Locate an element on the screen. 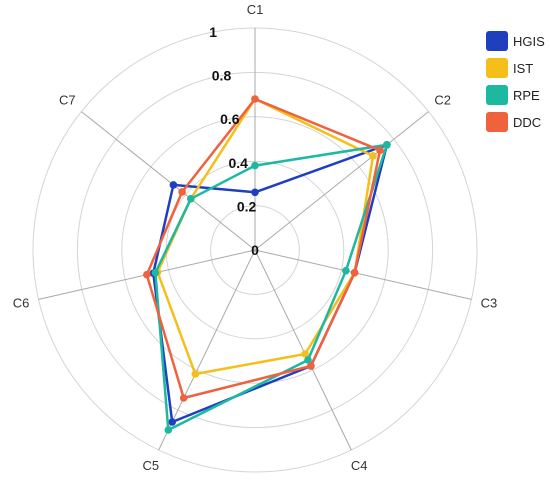 The height and width of the screenshot is (487, 550). axis-label-c6: C6 is located at coordinates (21, 302).